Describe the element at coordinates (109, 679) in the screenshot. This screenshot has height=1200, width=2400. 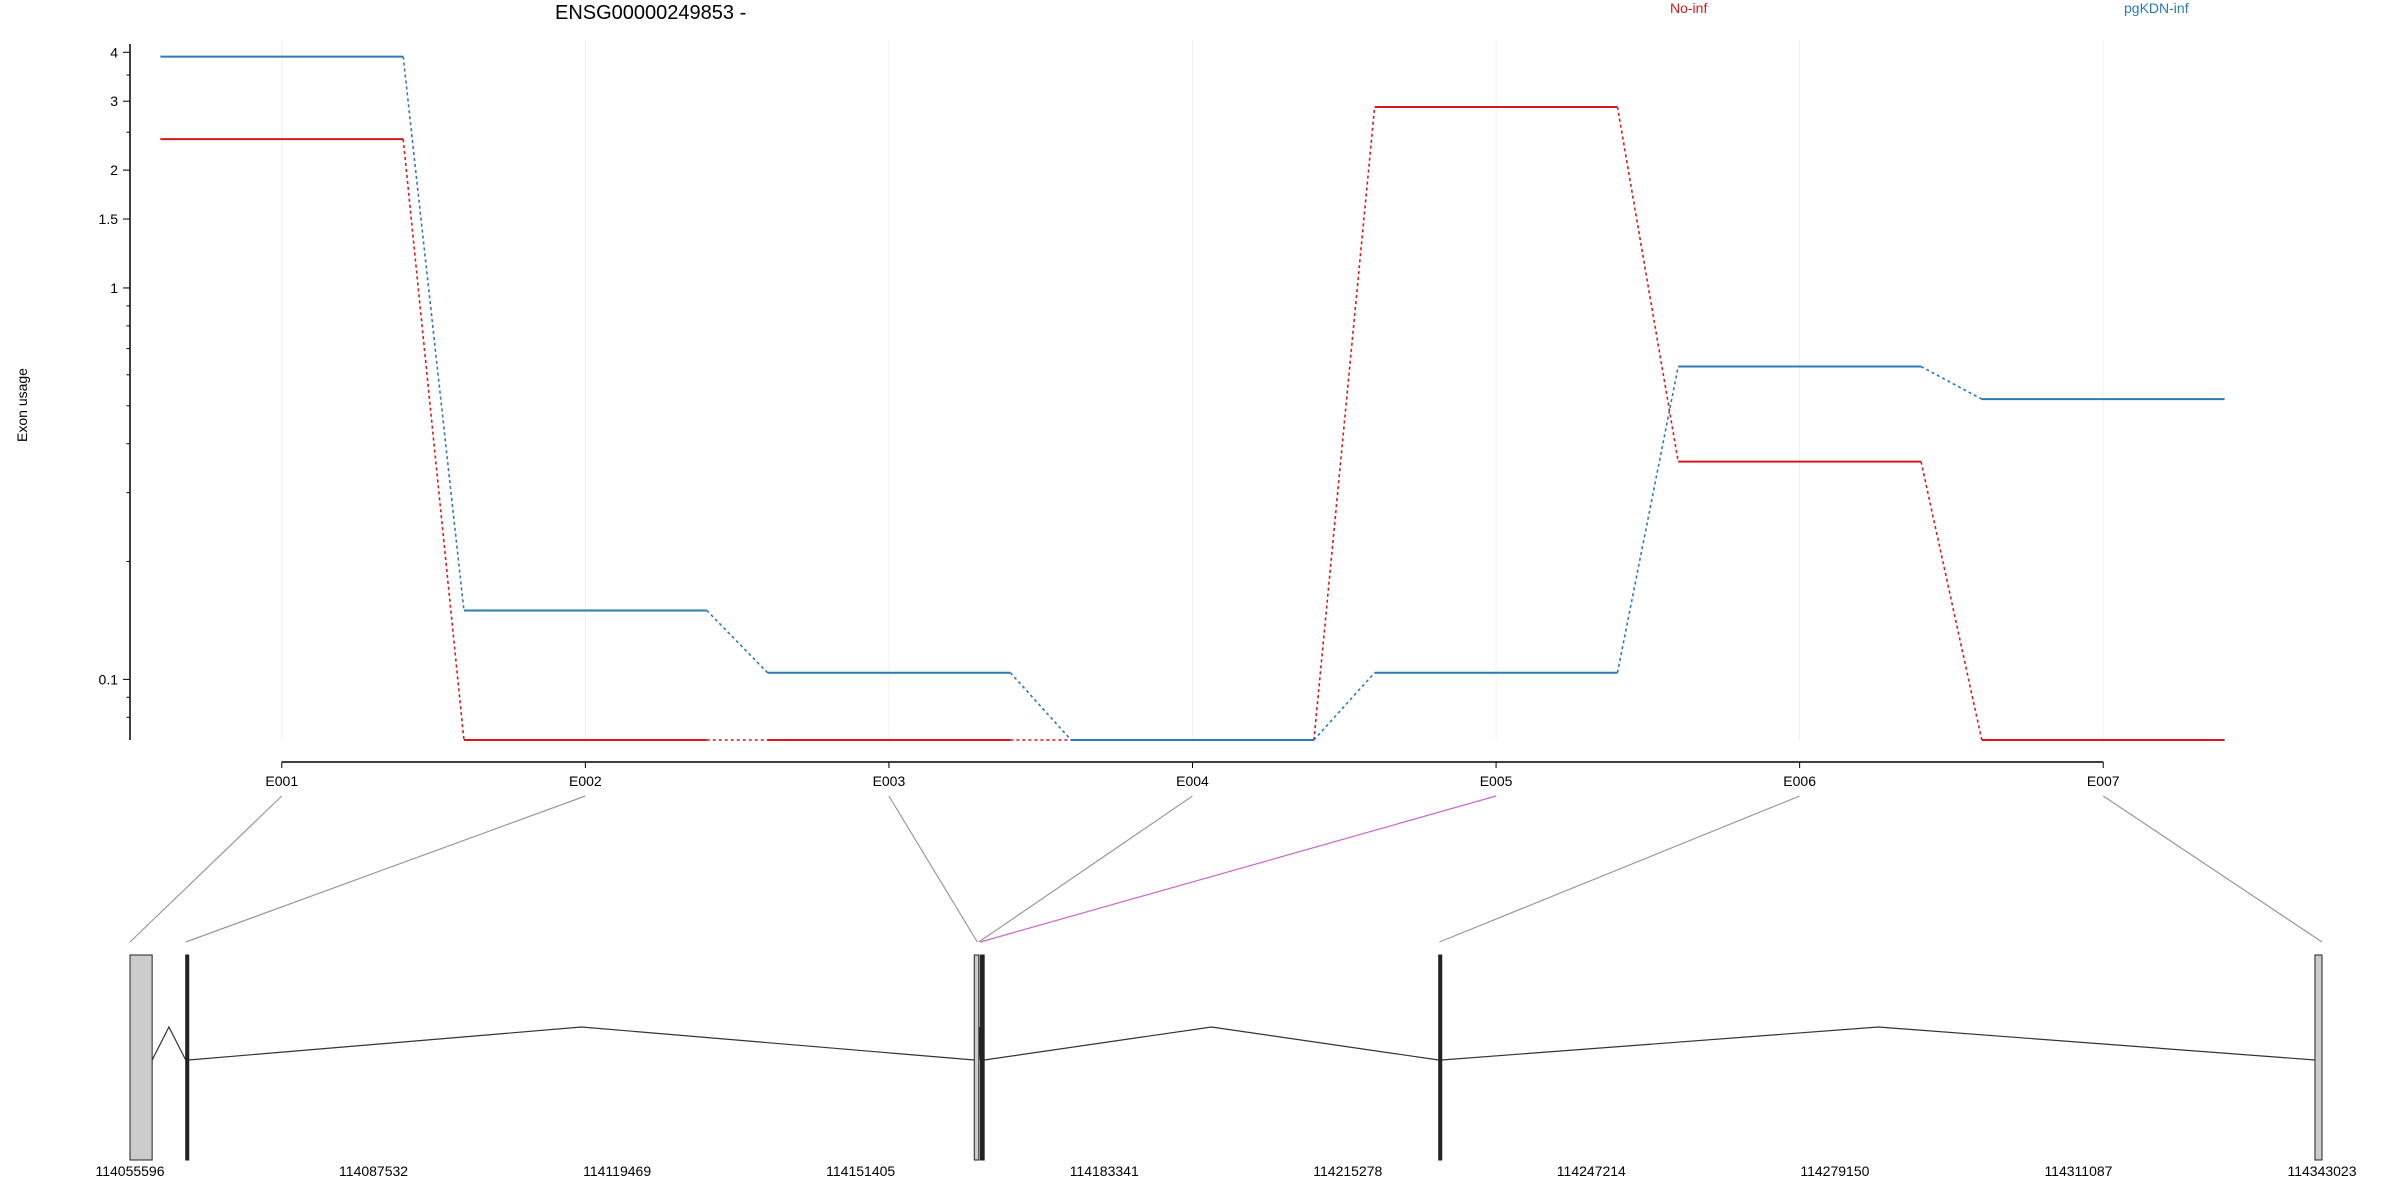
I see `y-tick-label: 0.1` at that location.